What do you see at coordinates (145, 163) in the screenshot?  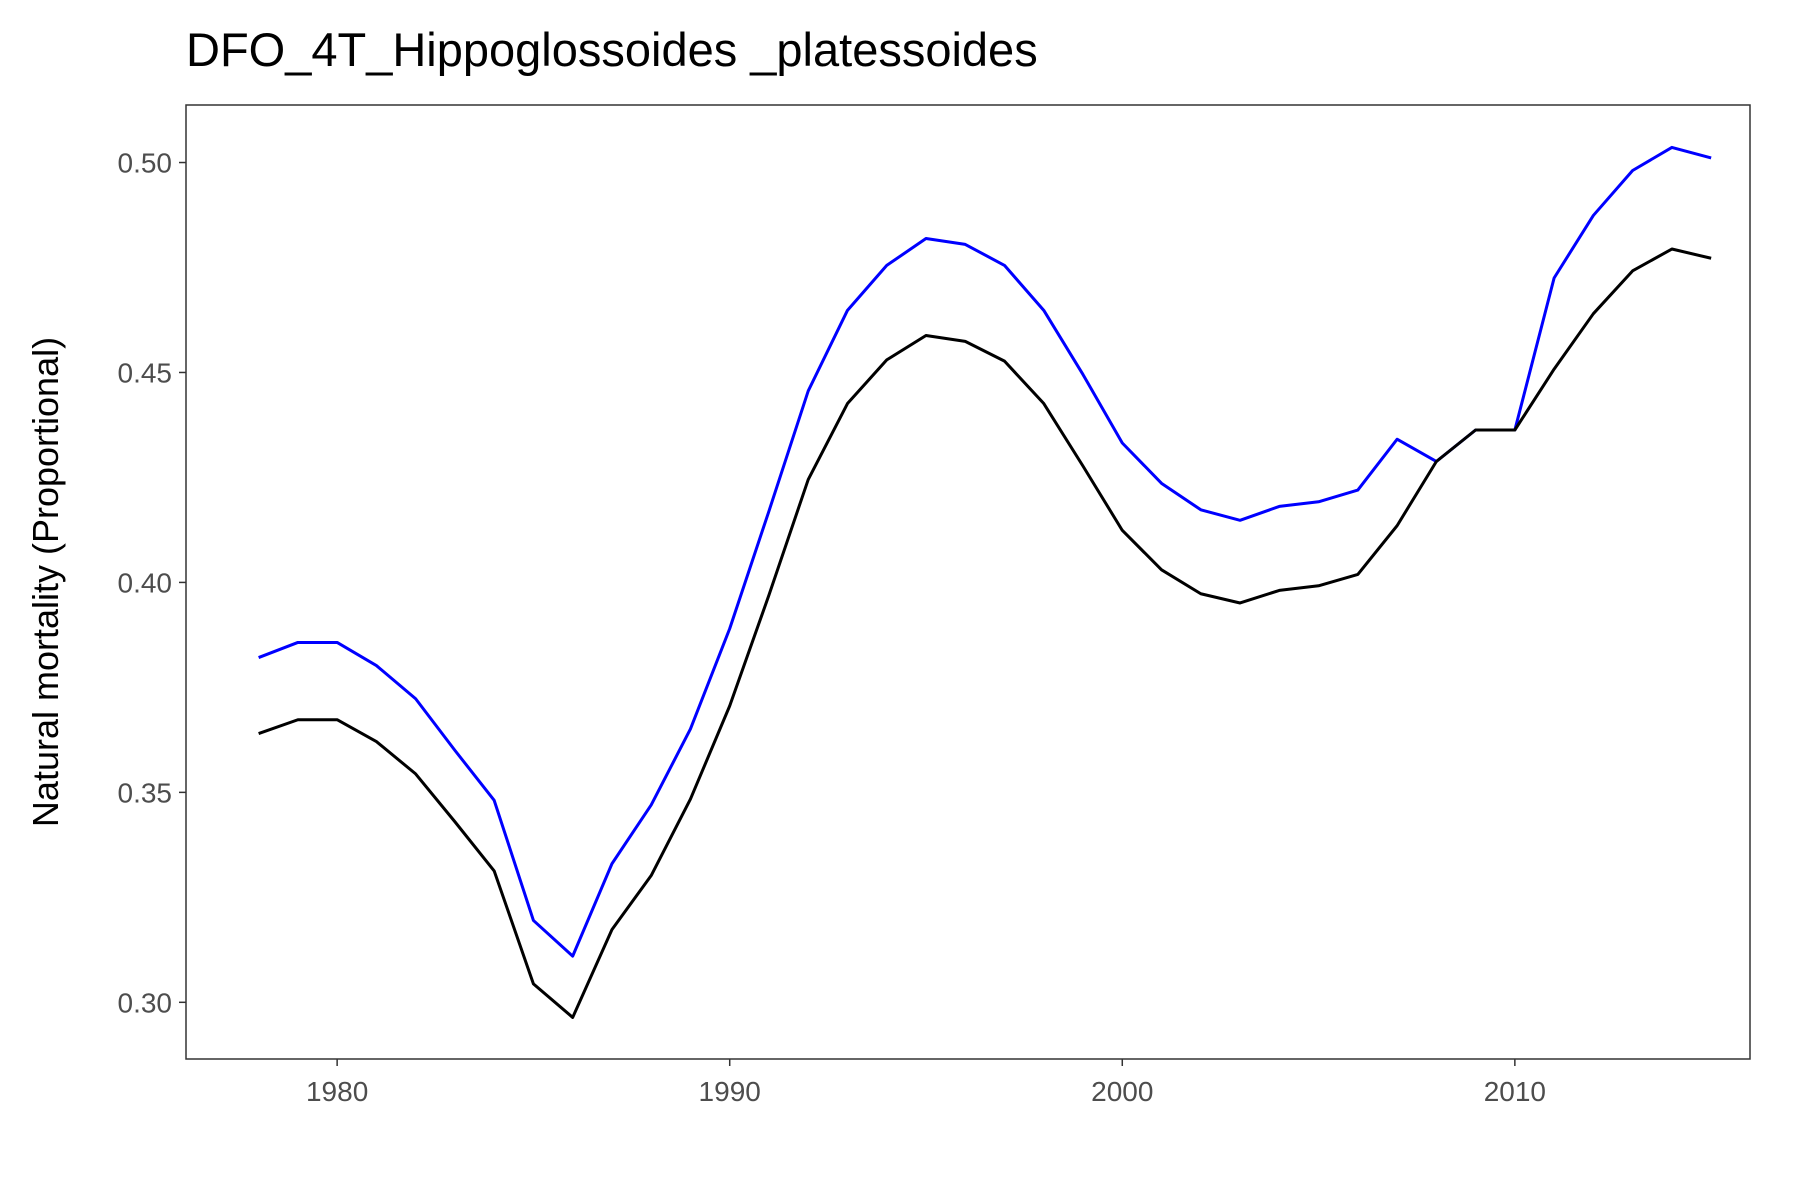 I see `y-tick-label: 0.50` at bounding box center [145, 163].